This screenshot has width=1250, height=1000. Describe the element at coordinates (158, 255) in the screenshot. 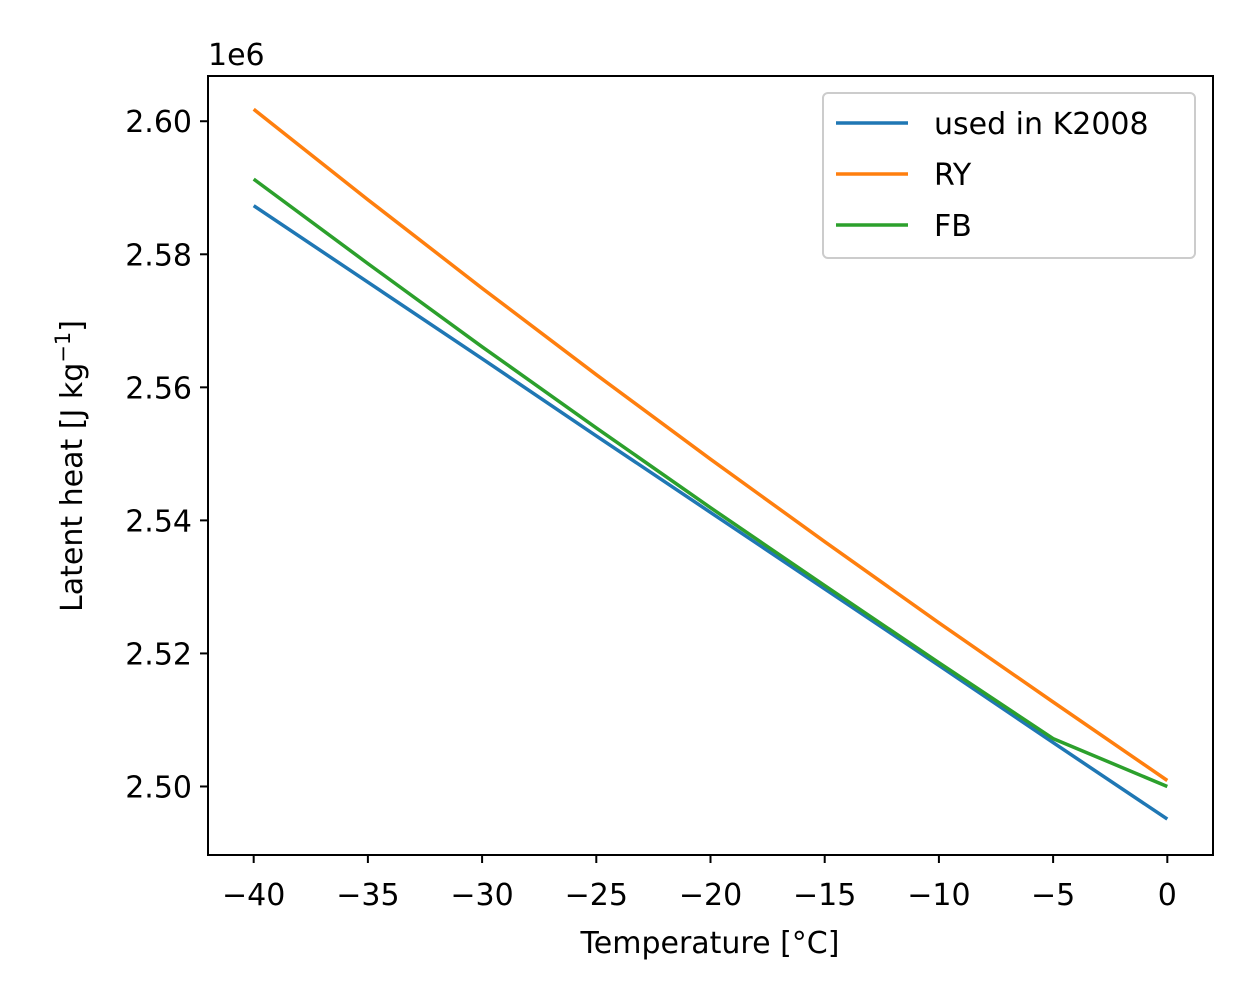

I see `y-tick-label: 2.58` at that location.